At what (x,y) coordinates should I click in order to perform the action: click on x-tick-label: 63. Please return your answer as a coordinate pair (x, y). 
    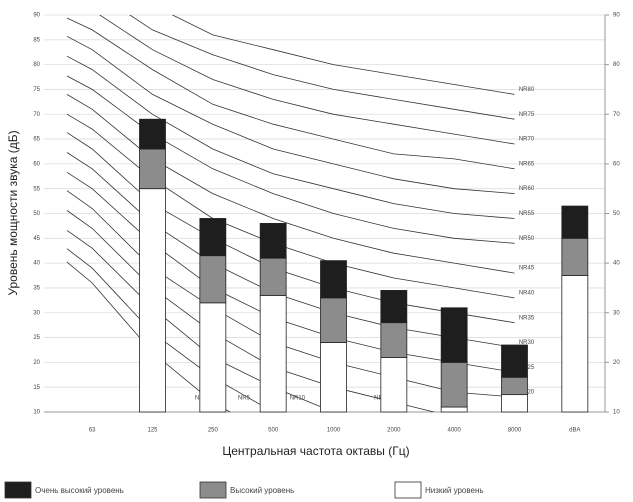
    Looking at the image, I should click on (92, 431).